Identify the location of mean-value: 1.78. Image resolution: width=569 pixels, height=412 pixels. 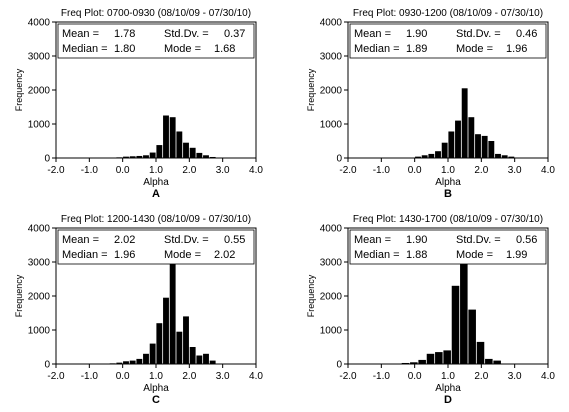
(124, 34).